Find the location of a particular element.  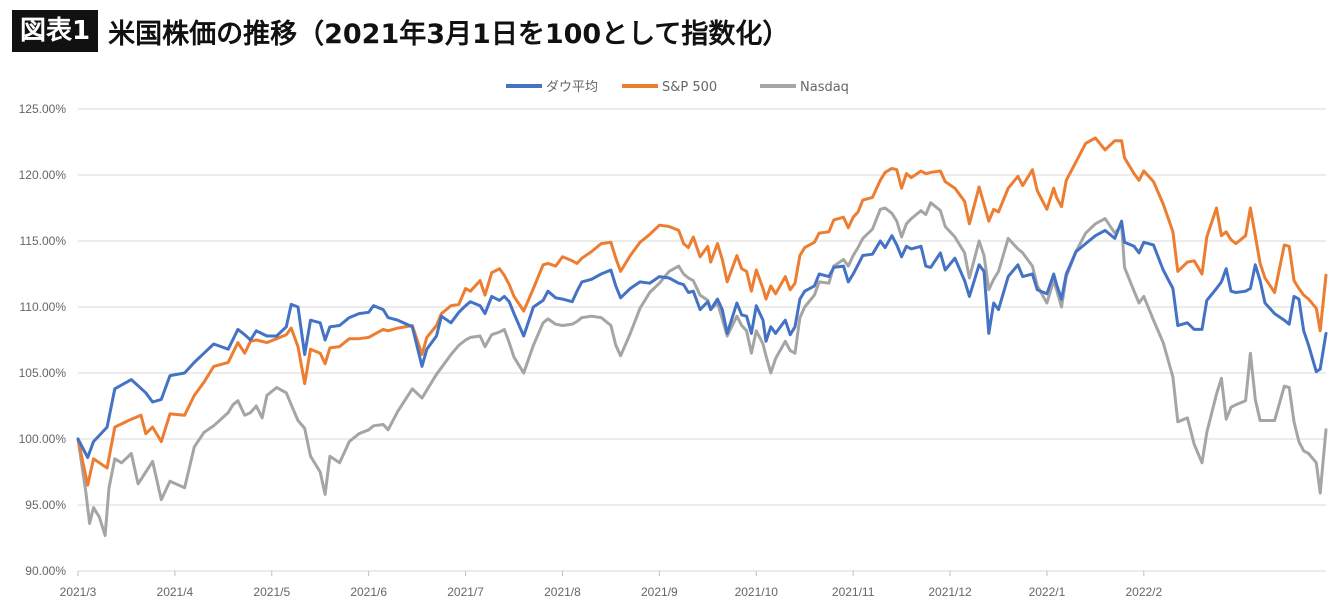

legend-label: ダウ平均 is located at coordinates (572, 87).